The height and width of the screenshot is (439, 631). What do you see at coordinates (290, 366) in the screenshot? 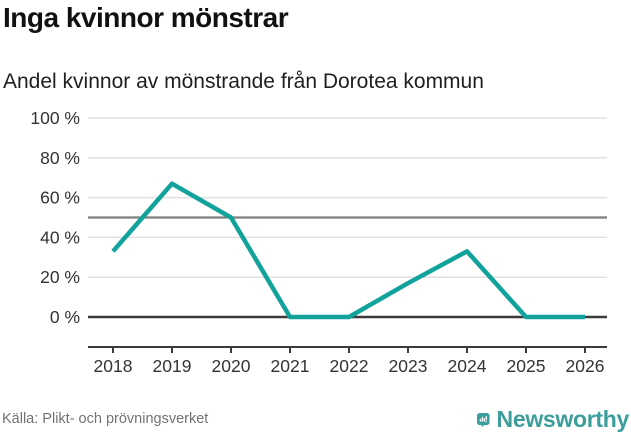
I see `x-axis-label: 2021` at bounding box center [290, 366].